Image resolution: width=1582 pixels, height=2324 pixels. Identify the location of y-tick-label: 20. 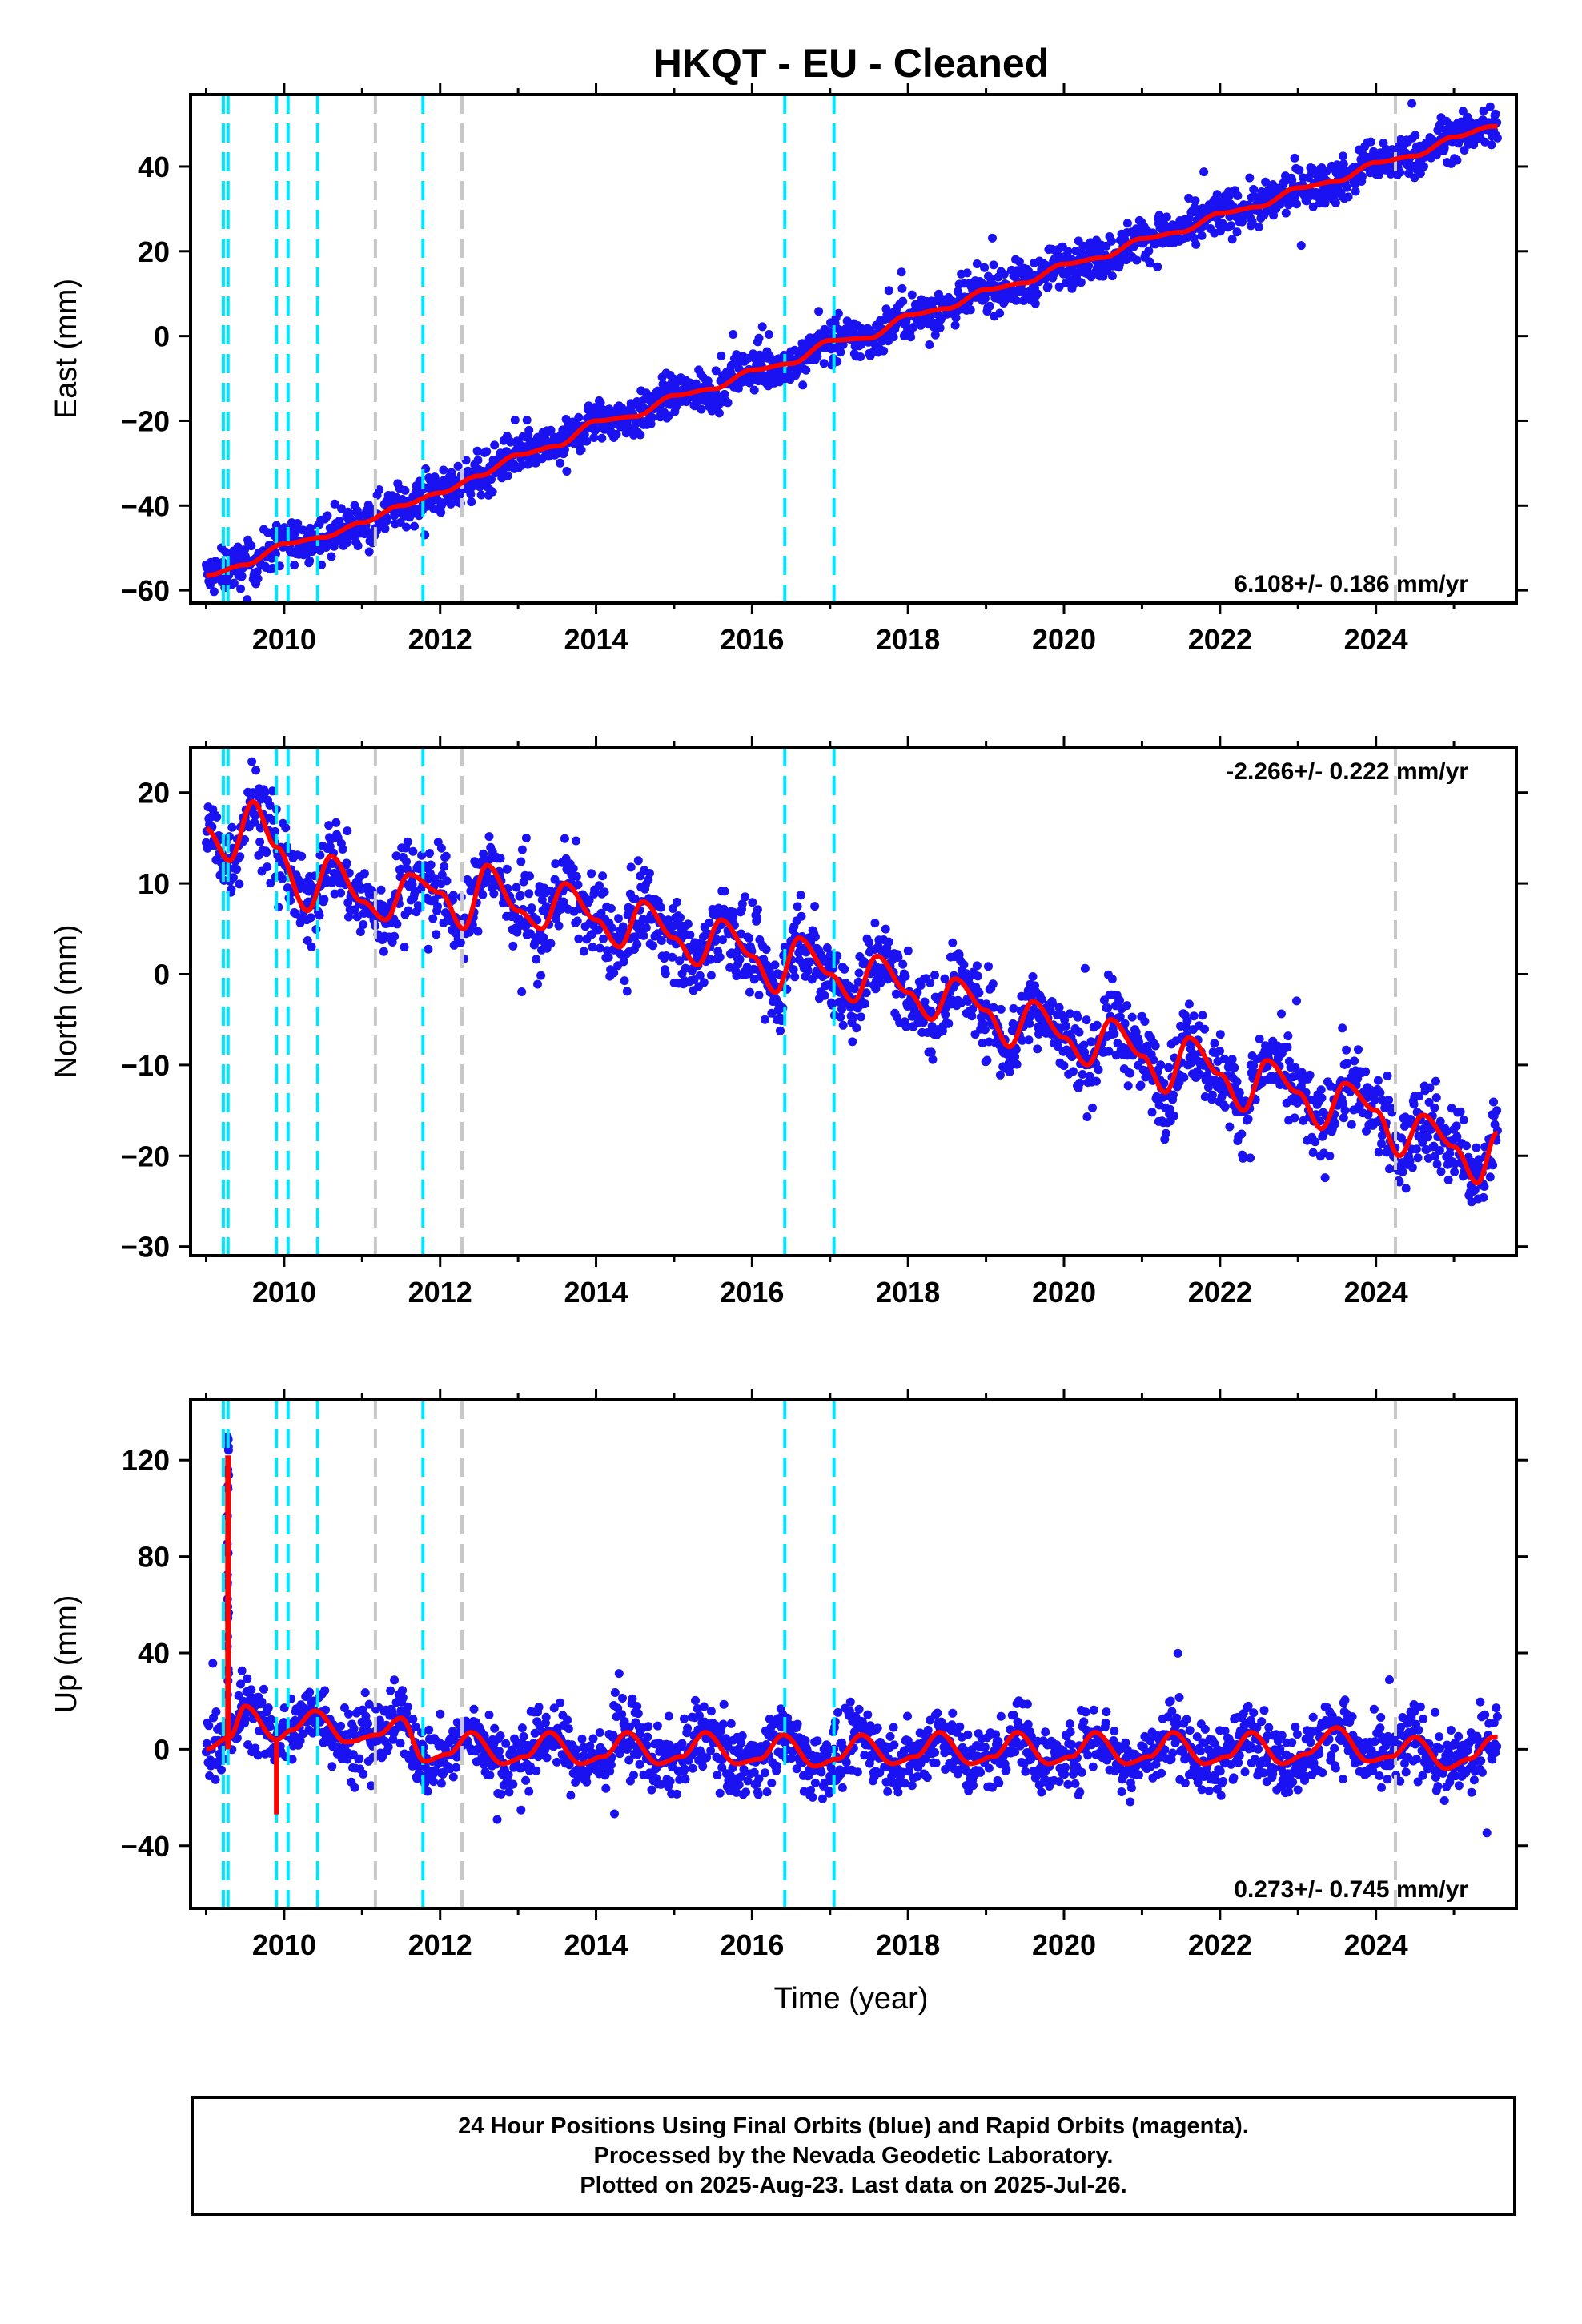
(154, 793).